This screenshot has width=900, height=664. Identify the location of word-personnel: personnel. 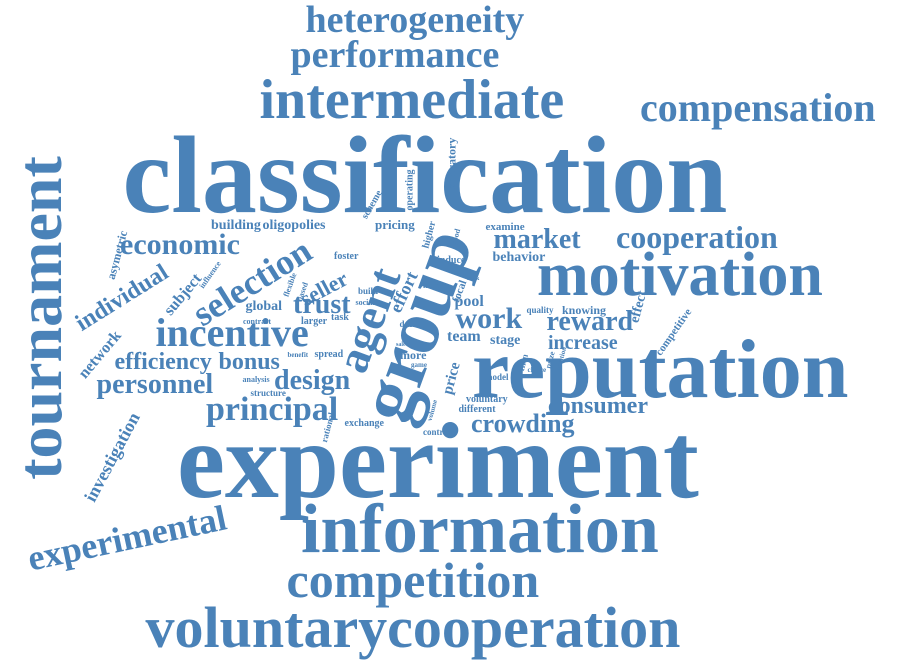
(155, 384).